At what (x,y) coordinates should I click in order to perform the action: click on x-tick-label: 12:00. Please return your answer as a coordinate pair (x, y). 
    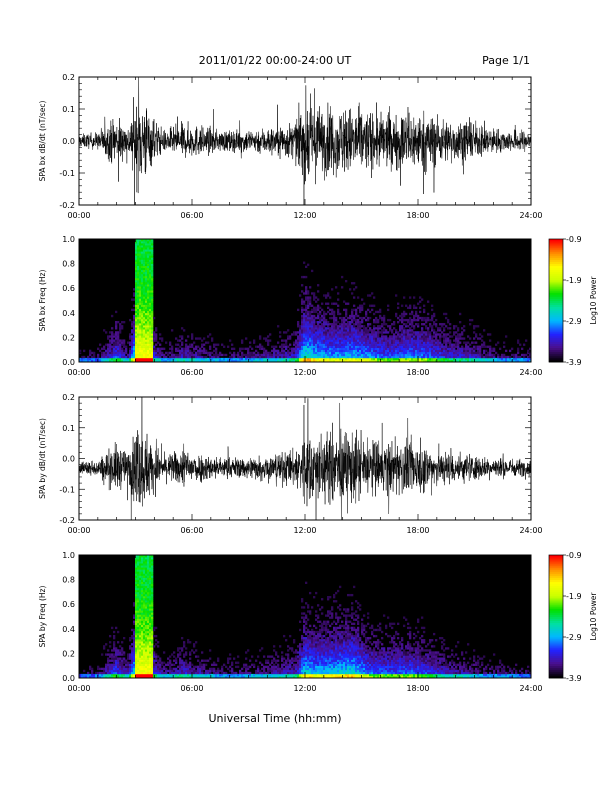
    Looking at the image, I should click on (304, 215).